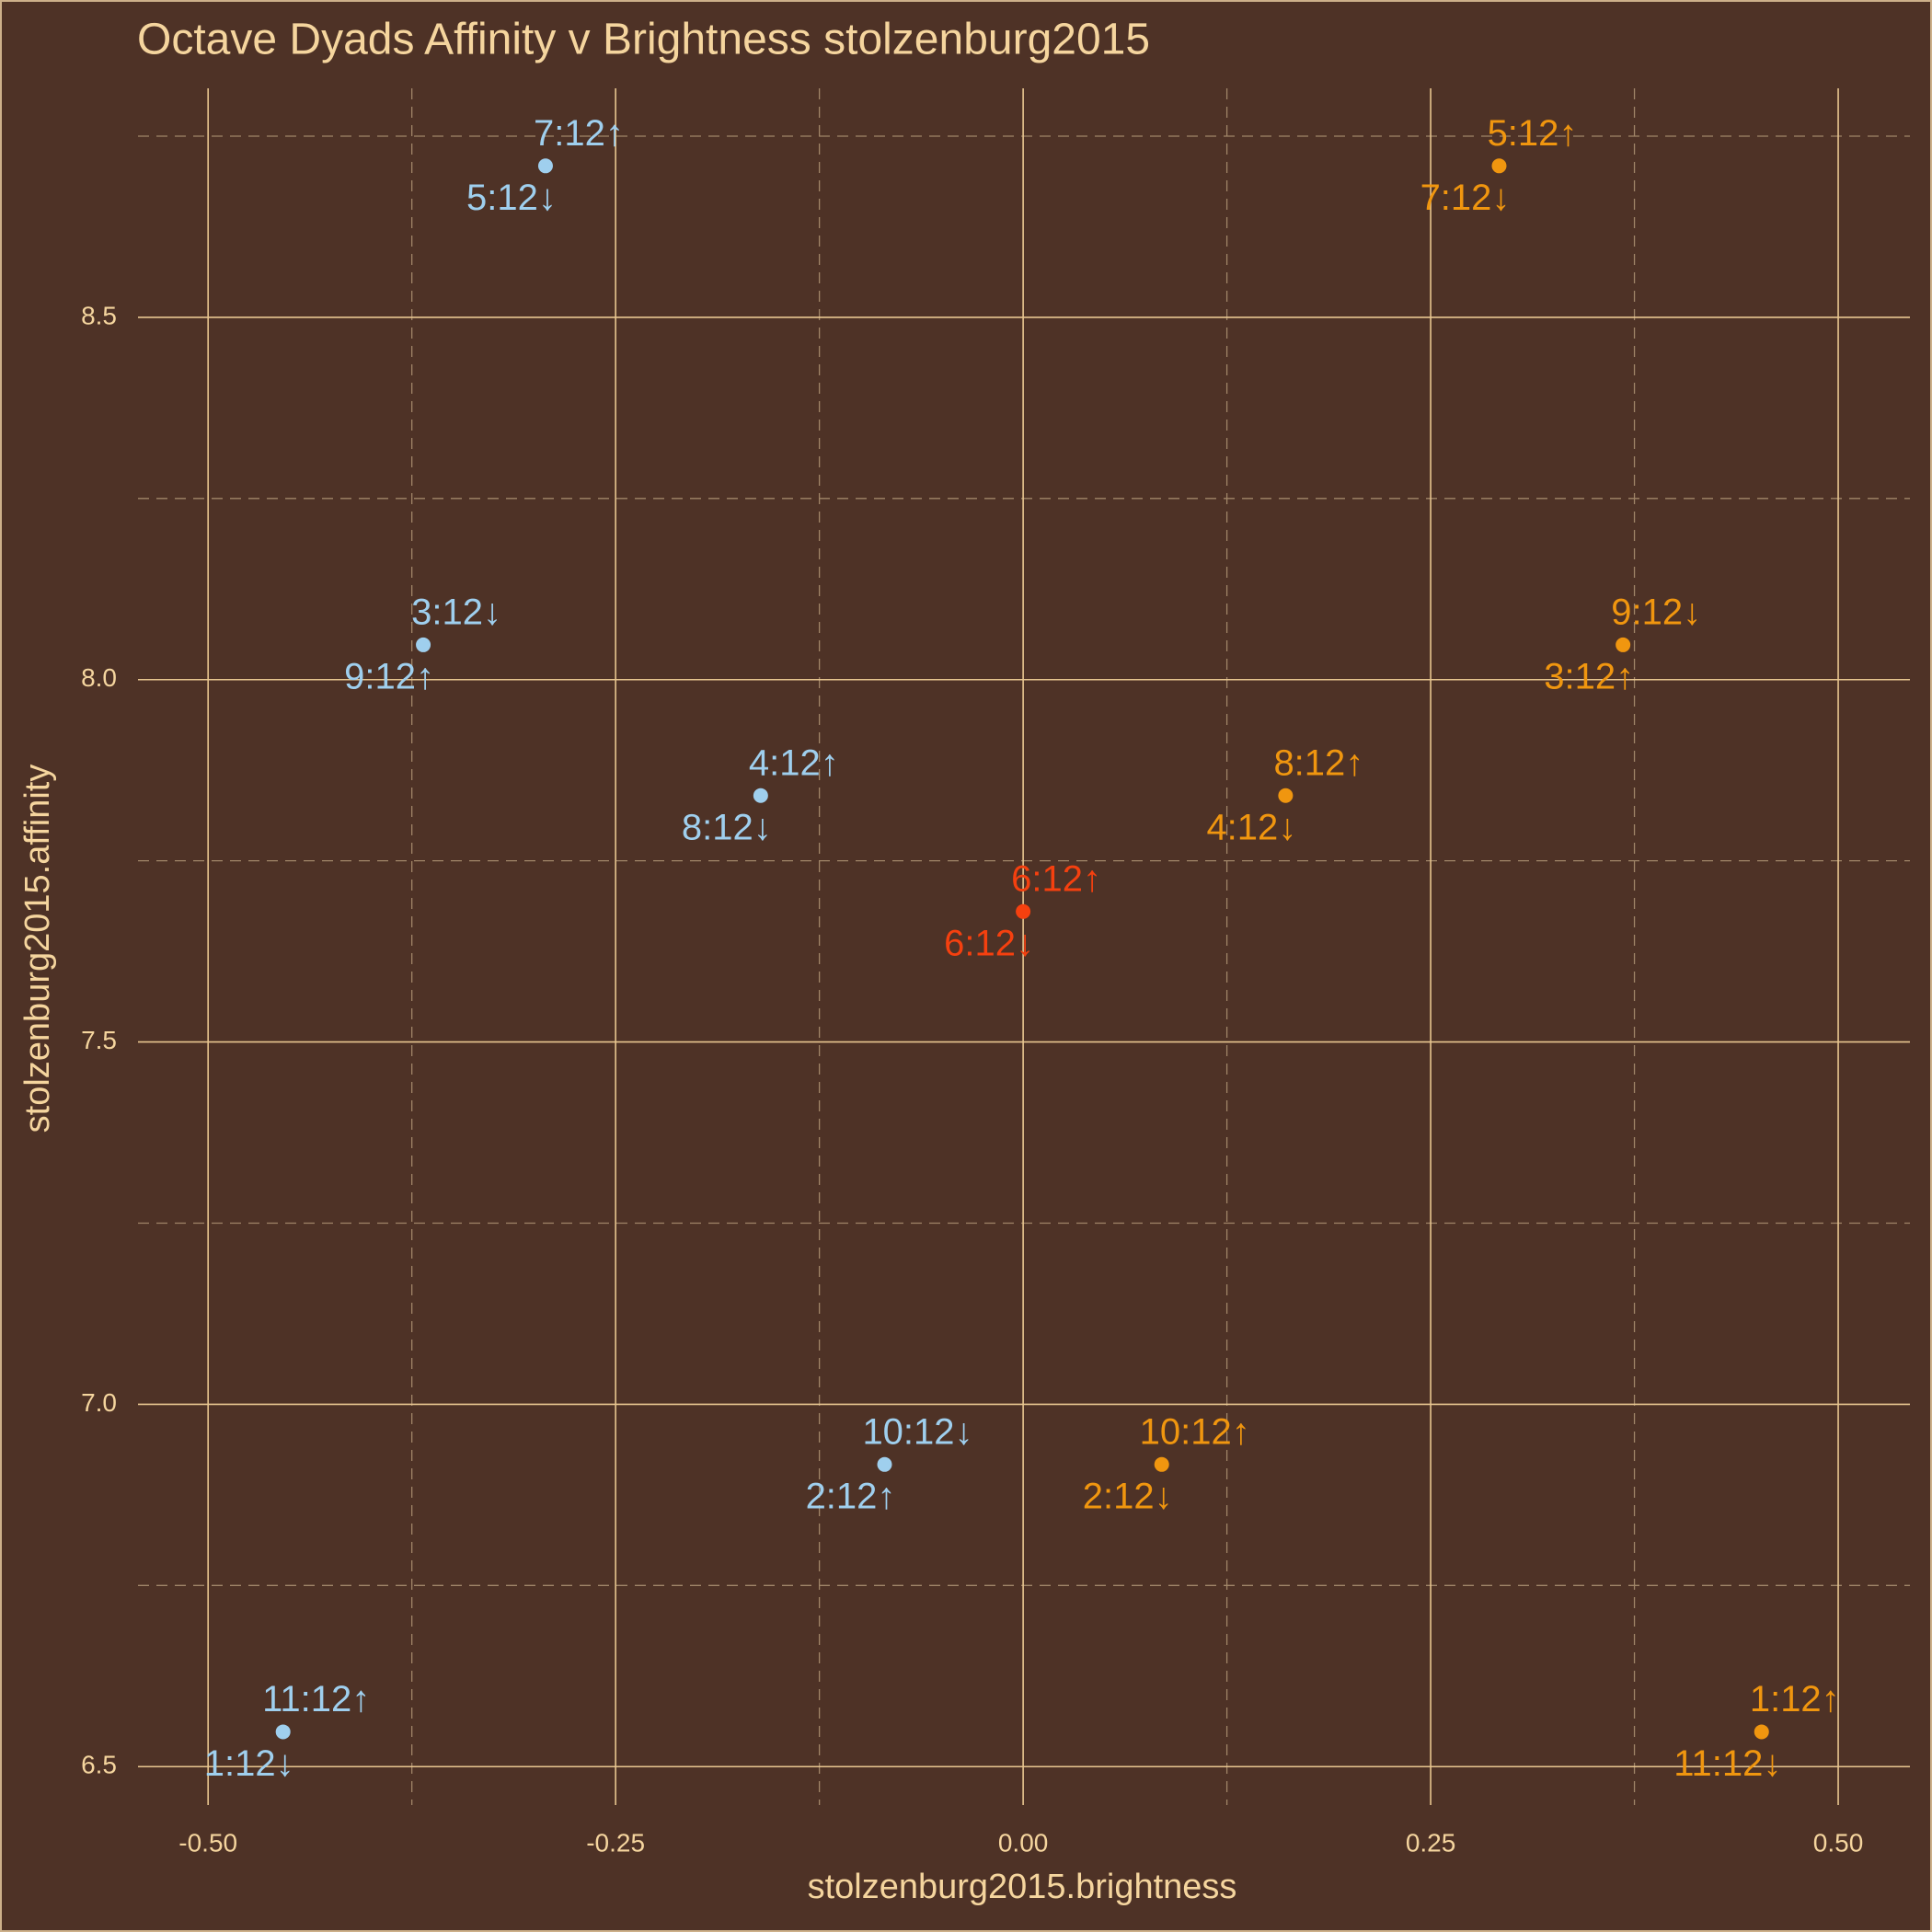  Describe the element at coordinates (99, 677) in the screenshot. I see `y-tick-label: 8.0` at that location.